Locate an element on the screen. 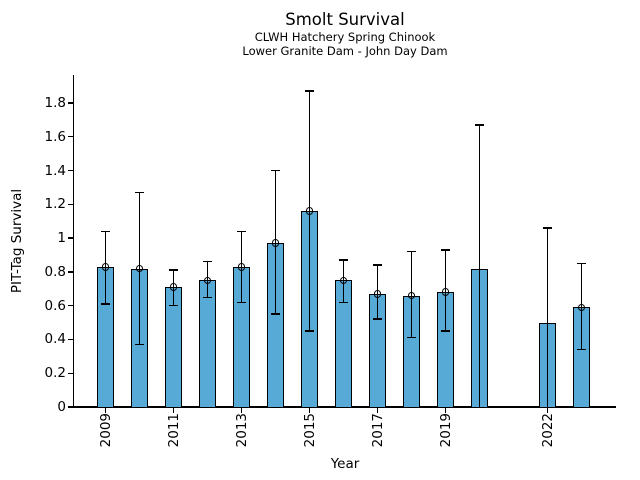 The height and width of the screenshot is (480, 640). y-tick-label: 1.2 is located at coordinates (55, 204).